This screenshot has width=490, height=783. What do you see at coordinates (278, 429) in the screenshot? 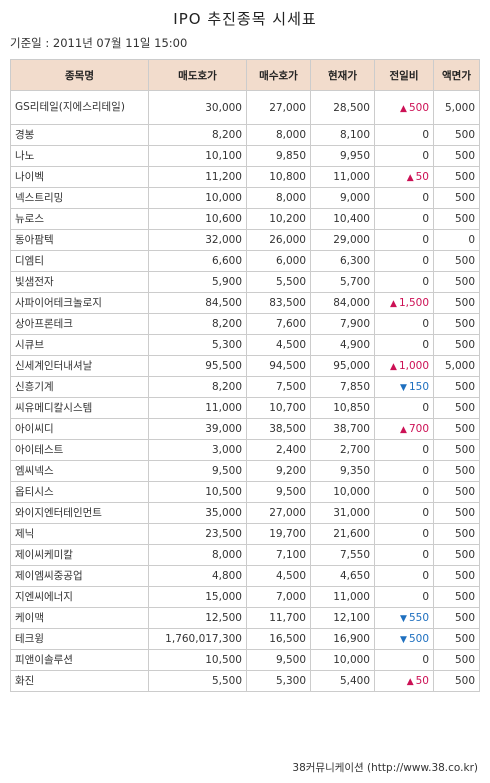
I see `cell-bid-price: 38,500` at bounding box center [278, 429].